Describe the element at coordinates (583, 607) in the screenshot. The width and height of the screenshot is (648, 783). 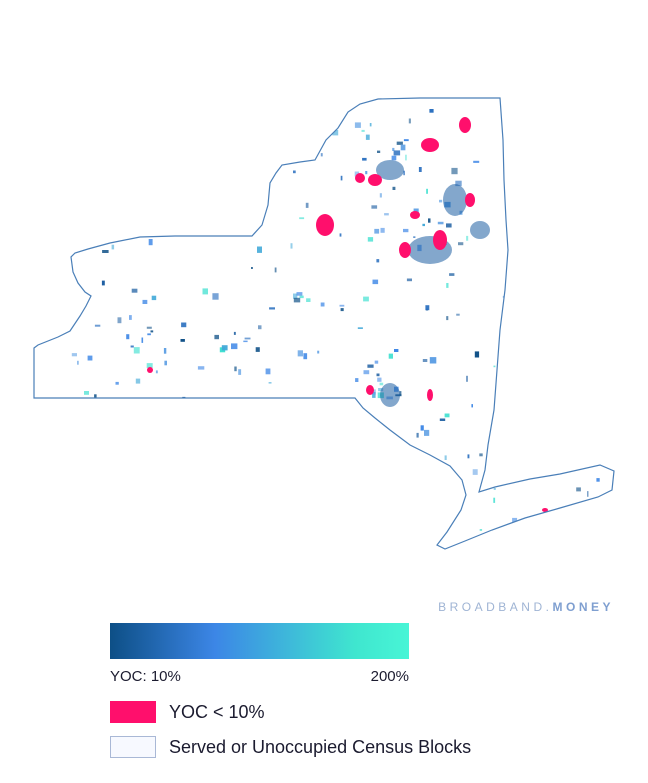
I see `brand-name: MONEY` at that location.